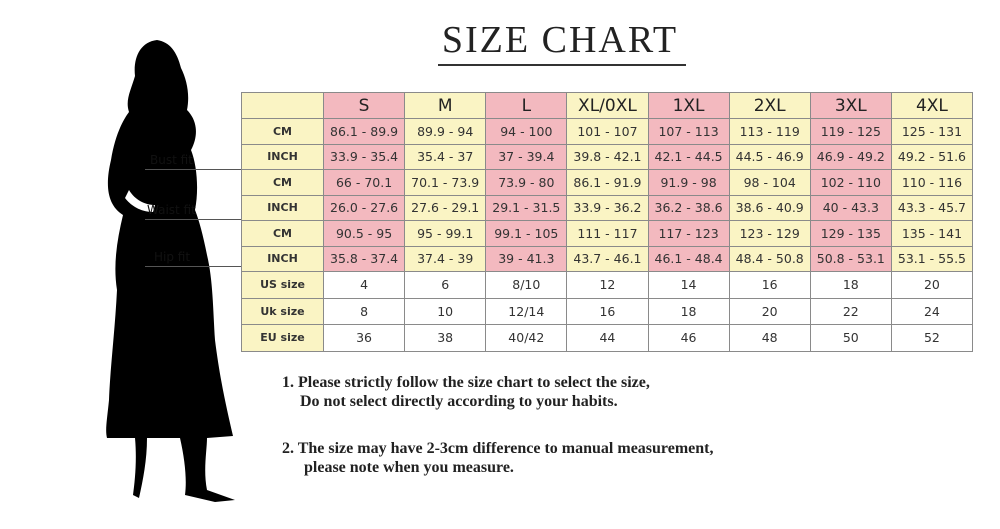 Image resolution: width=1000 pixels, height=529 pixels. Describe the element at coordinates (171, 210) in the screenshot. I see `waist-fit-label: Waist fit` at that location.